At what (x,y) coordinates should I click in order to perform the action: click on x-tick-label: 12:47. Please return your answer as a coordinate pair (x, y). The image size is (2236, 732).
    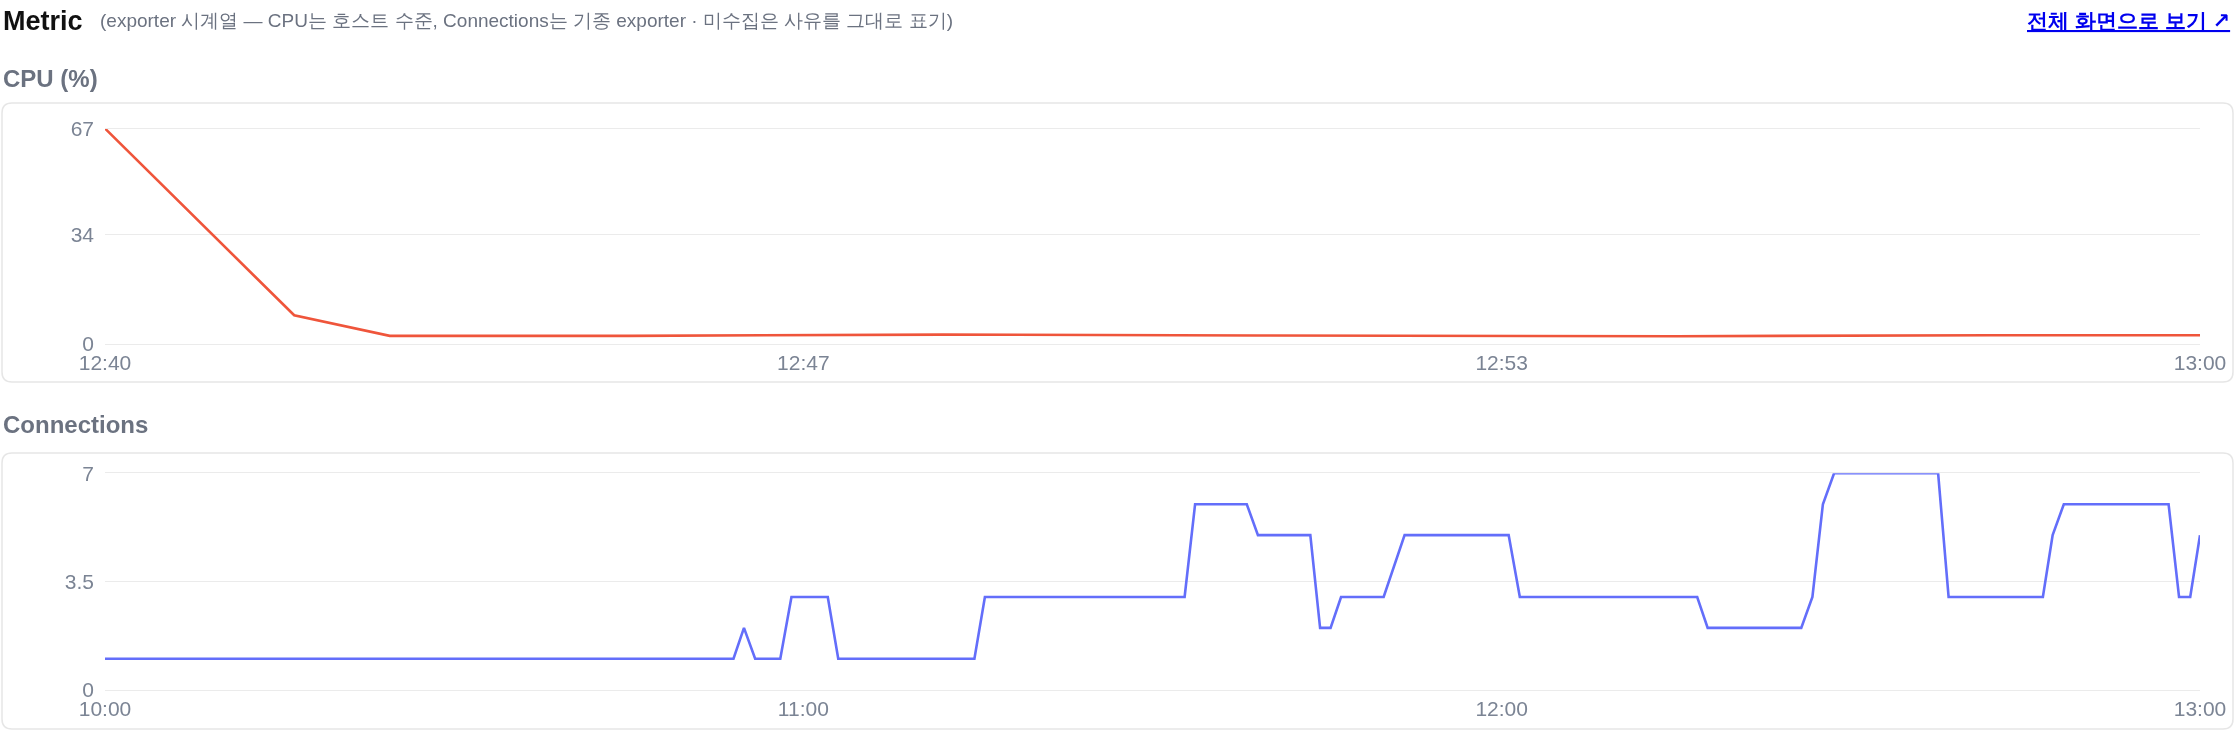
    Looking at the image, I should click on (803, 363).